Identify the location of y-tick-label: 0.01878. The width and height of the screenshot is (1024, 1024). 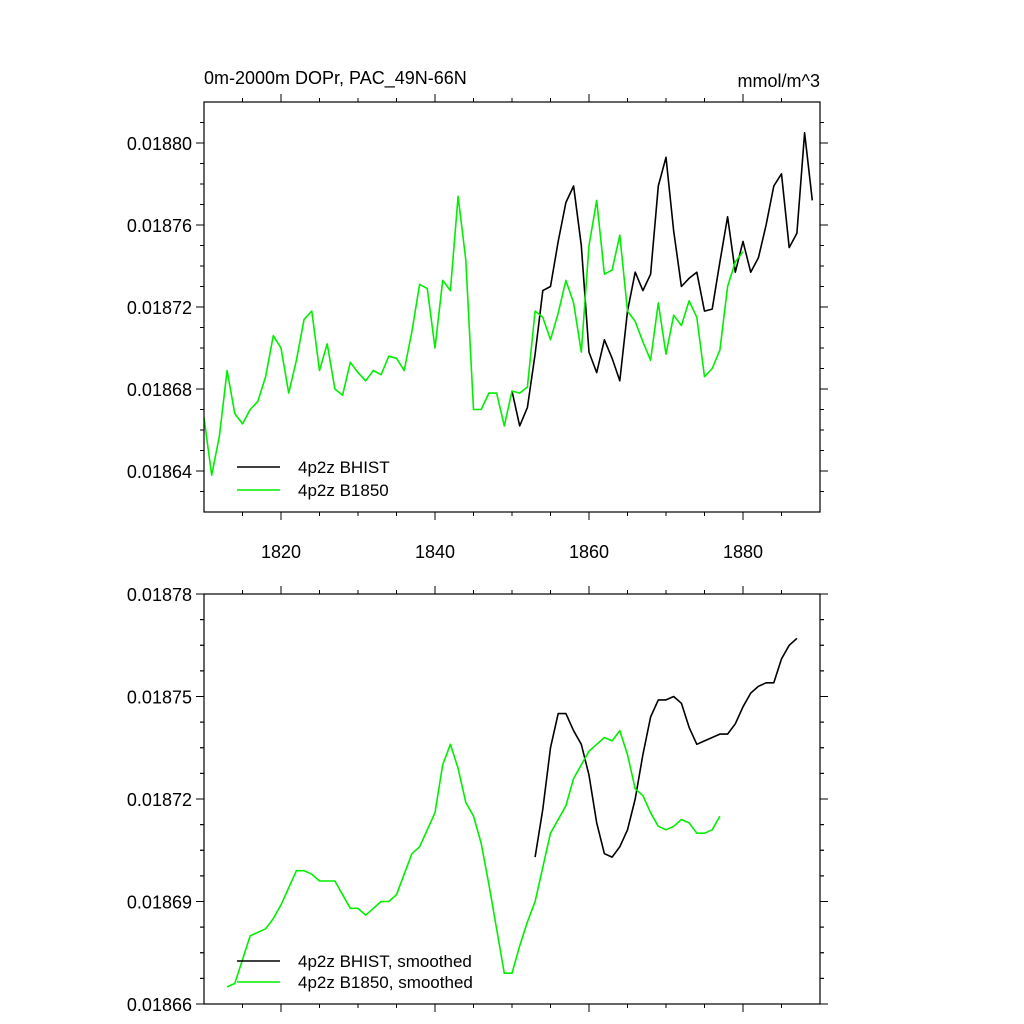
(159, 595).